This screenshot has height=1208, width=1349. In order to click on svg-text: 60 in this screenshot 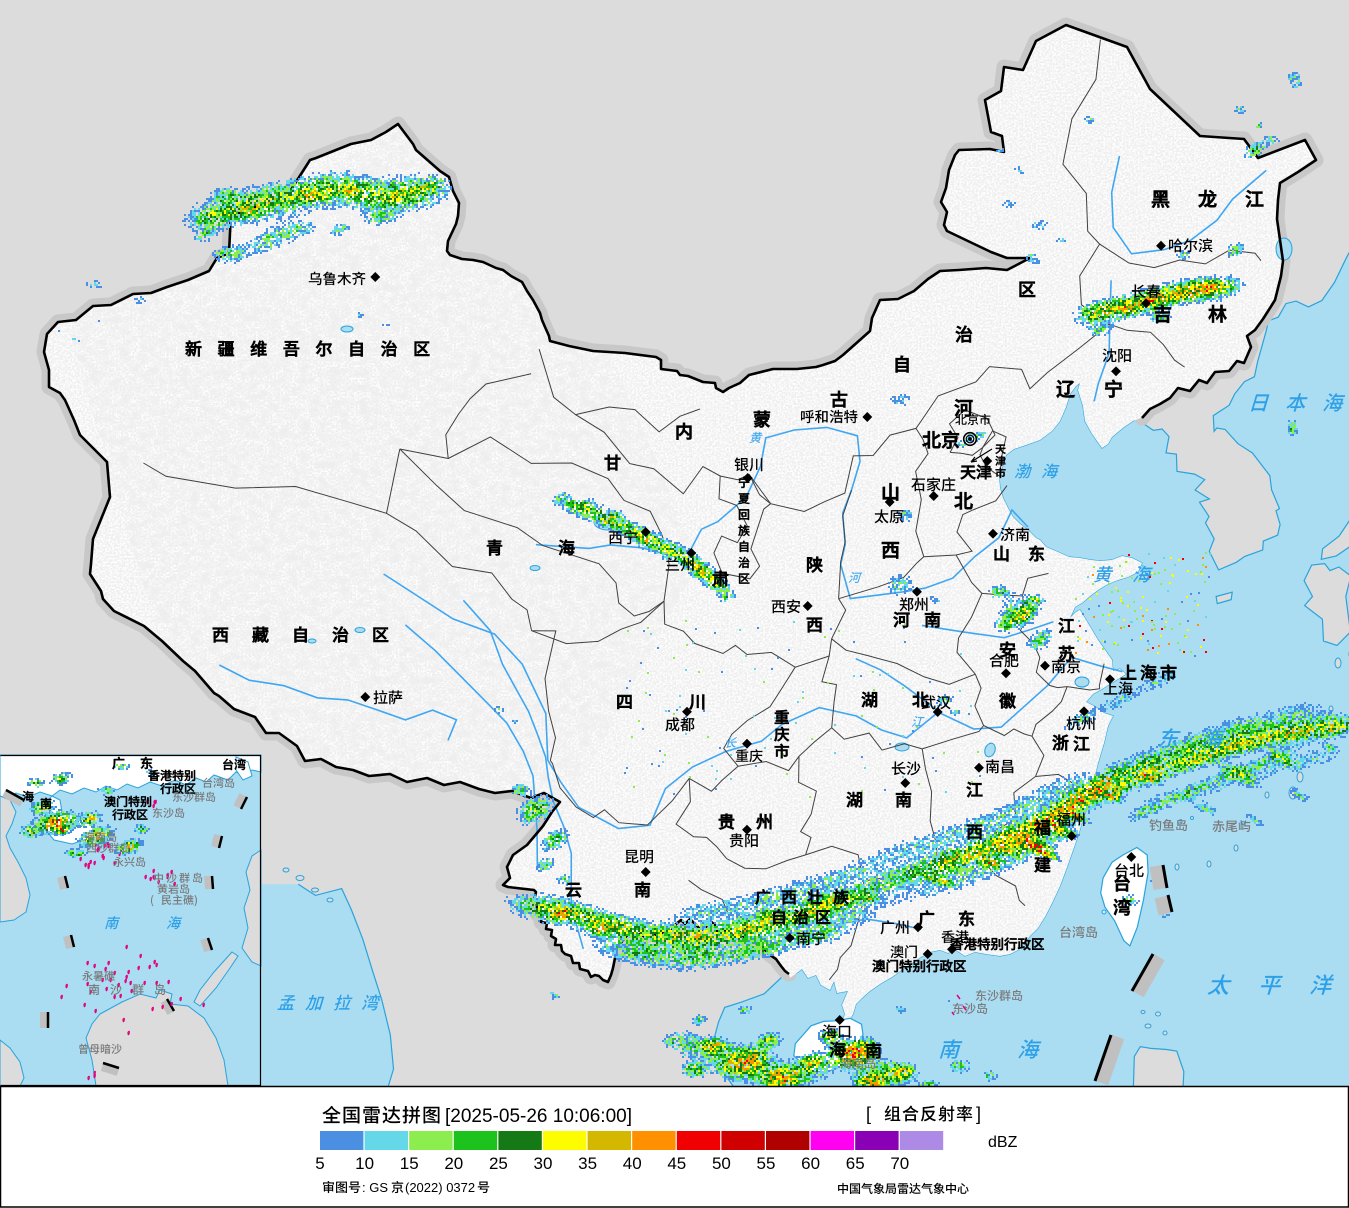, I will do `click(810, 1163)`.